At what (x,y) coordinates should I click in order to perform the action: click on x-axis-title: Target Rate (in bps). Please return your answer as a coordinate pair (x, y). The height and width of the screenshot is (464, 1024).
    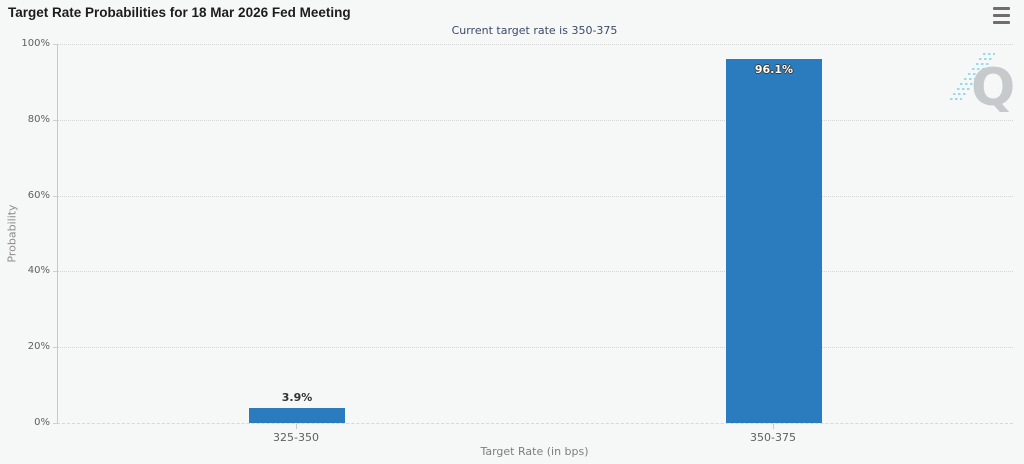
    Looking at the image, I should click on (534, 451).